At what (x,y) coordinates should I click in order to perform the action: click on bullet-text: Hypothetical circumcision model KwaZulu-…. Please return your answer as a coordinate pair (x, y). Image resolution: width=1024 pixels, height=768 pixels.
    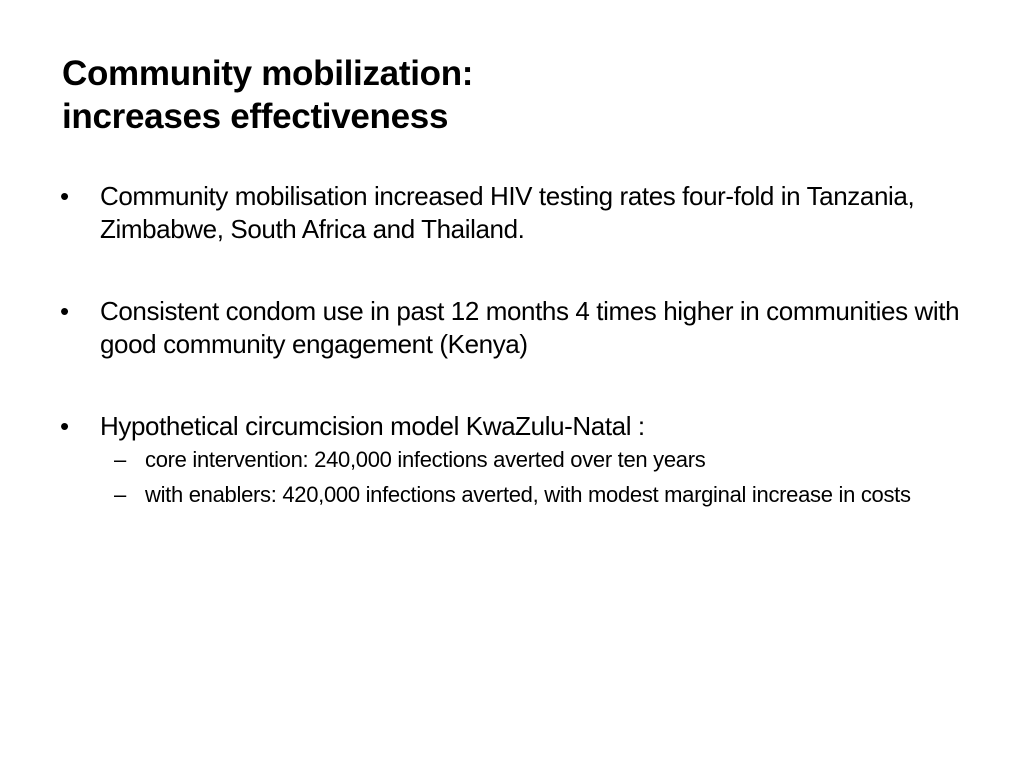
    Looking at the image, I should click on (372, 426).